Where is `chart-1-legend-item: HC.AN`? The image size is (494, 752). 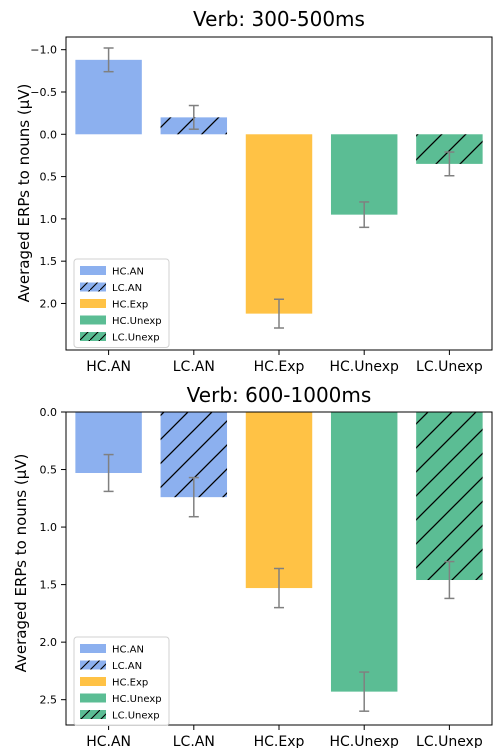 chart-1-legend-item: HC.AN is located at coordinates (112, 272).